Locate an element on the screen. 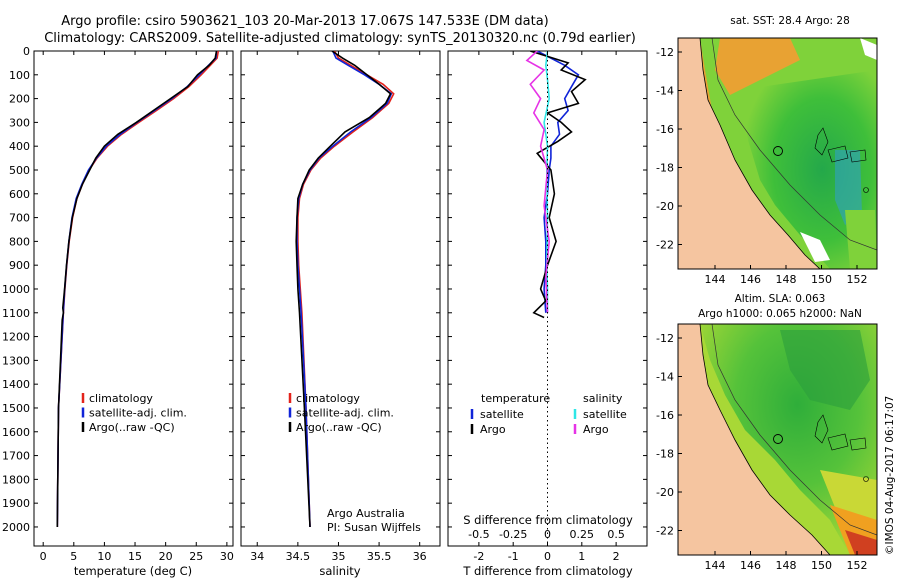 This screenshot has height=580, width=900. depth-ytick-label: 1600 is located at coordinates (16, 432).